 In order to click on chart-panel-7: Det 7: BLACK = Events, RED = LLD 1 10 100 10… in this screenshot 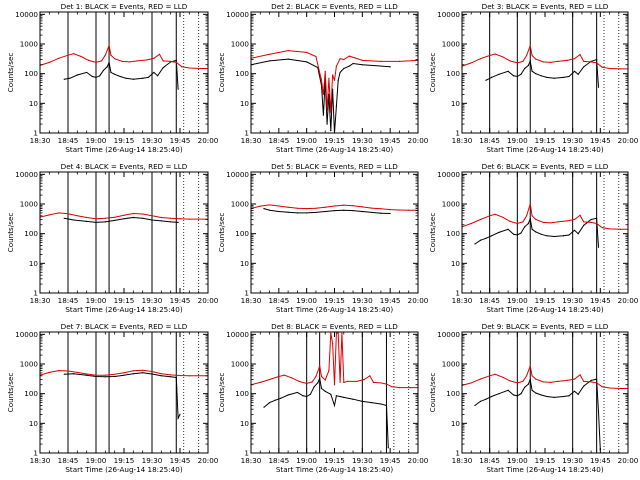, I will do `click(112, 398)`.